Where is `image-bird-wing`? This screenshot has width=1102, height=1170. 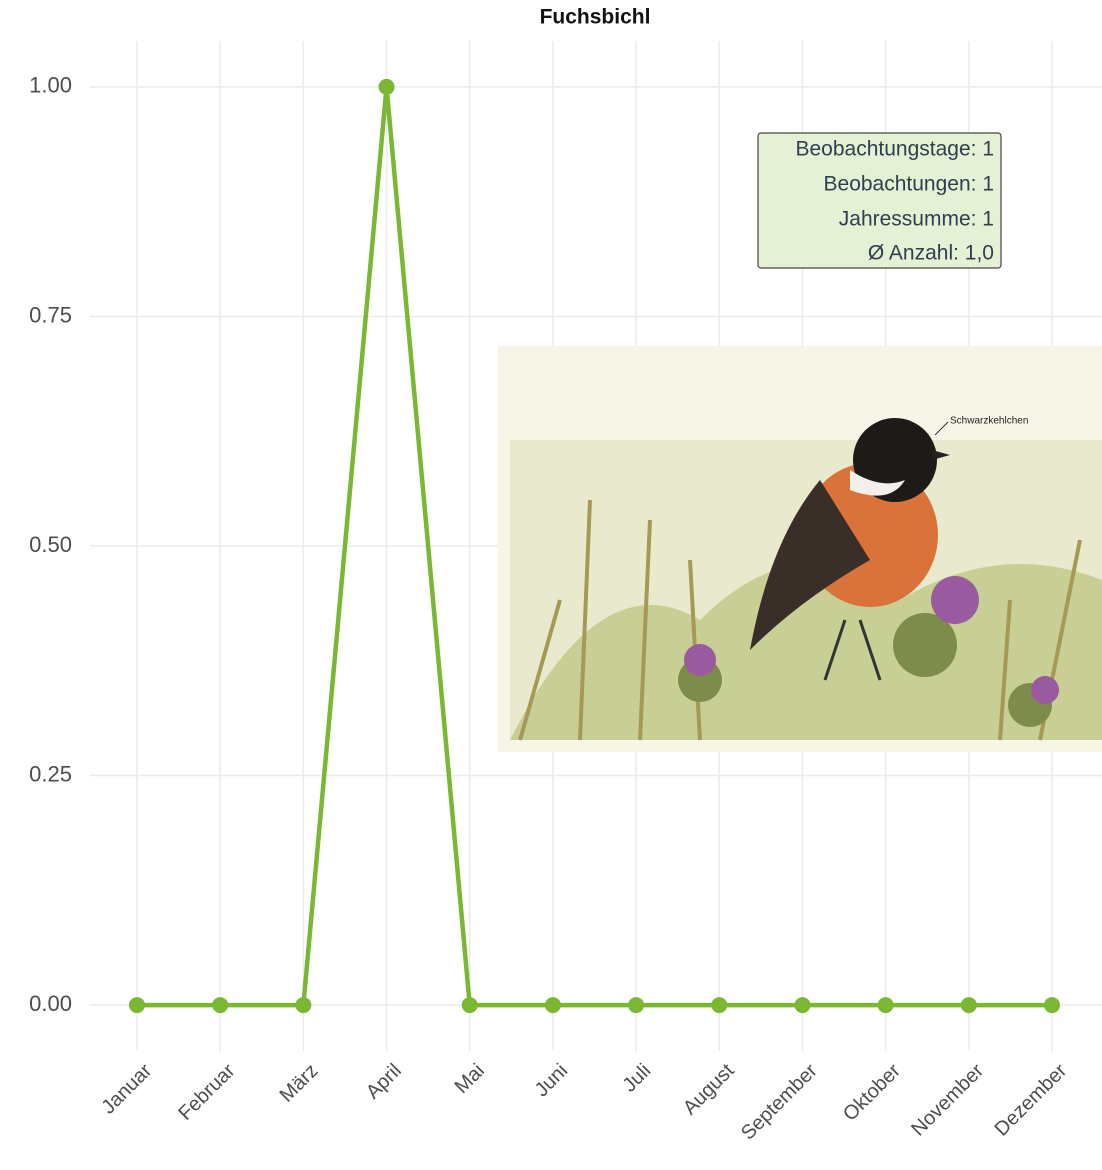 image-bird-wing is located at coordinates (810, 565).